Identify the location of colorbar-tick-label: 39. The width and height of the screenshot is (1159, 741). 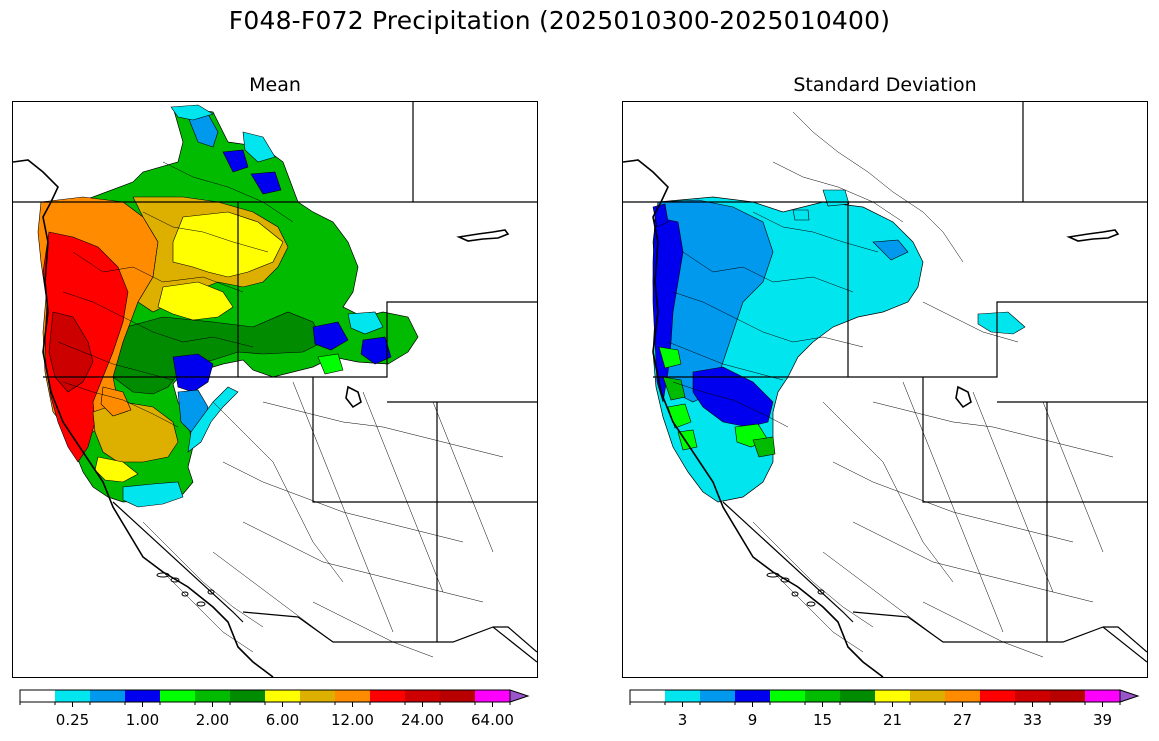
(1102, 720).